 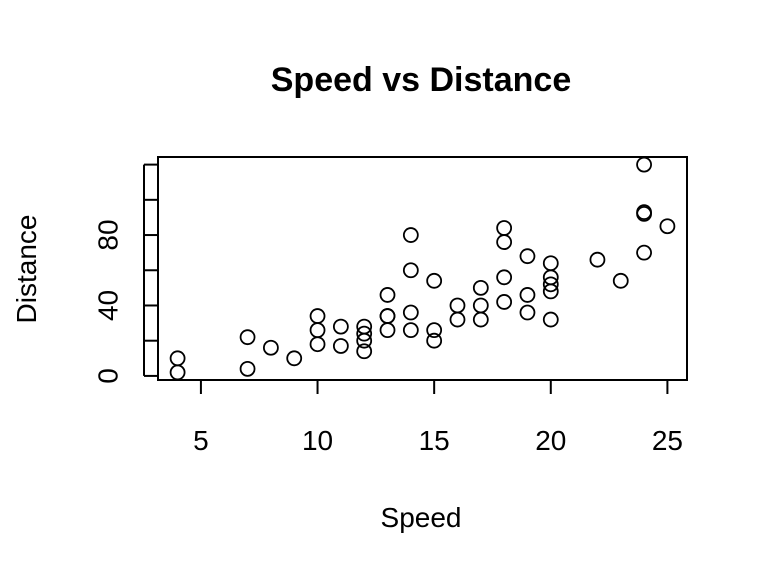 What do you see at coordinates (108, 234) in the screenshot?
I see `y-tick-label: 80` at bounding box center [108, 234].